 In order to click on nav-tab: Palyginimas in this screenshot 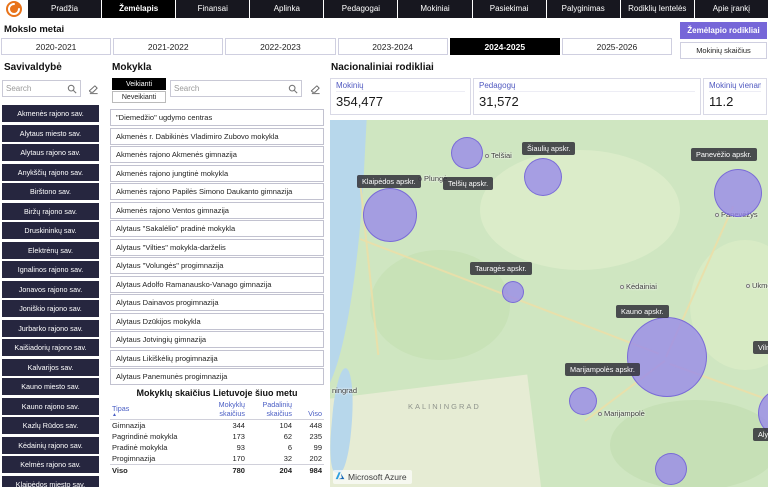, I will do `click(583, 9)`.